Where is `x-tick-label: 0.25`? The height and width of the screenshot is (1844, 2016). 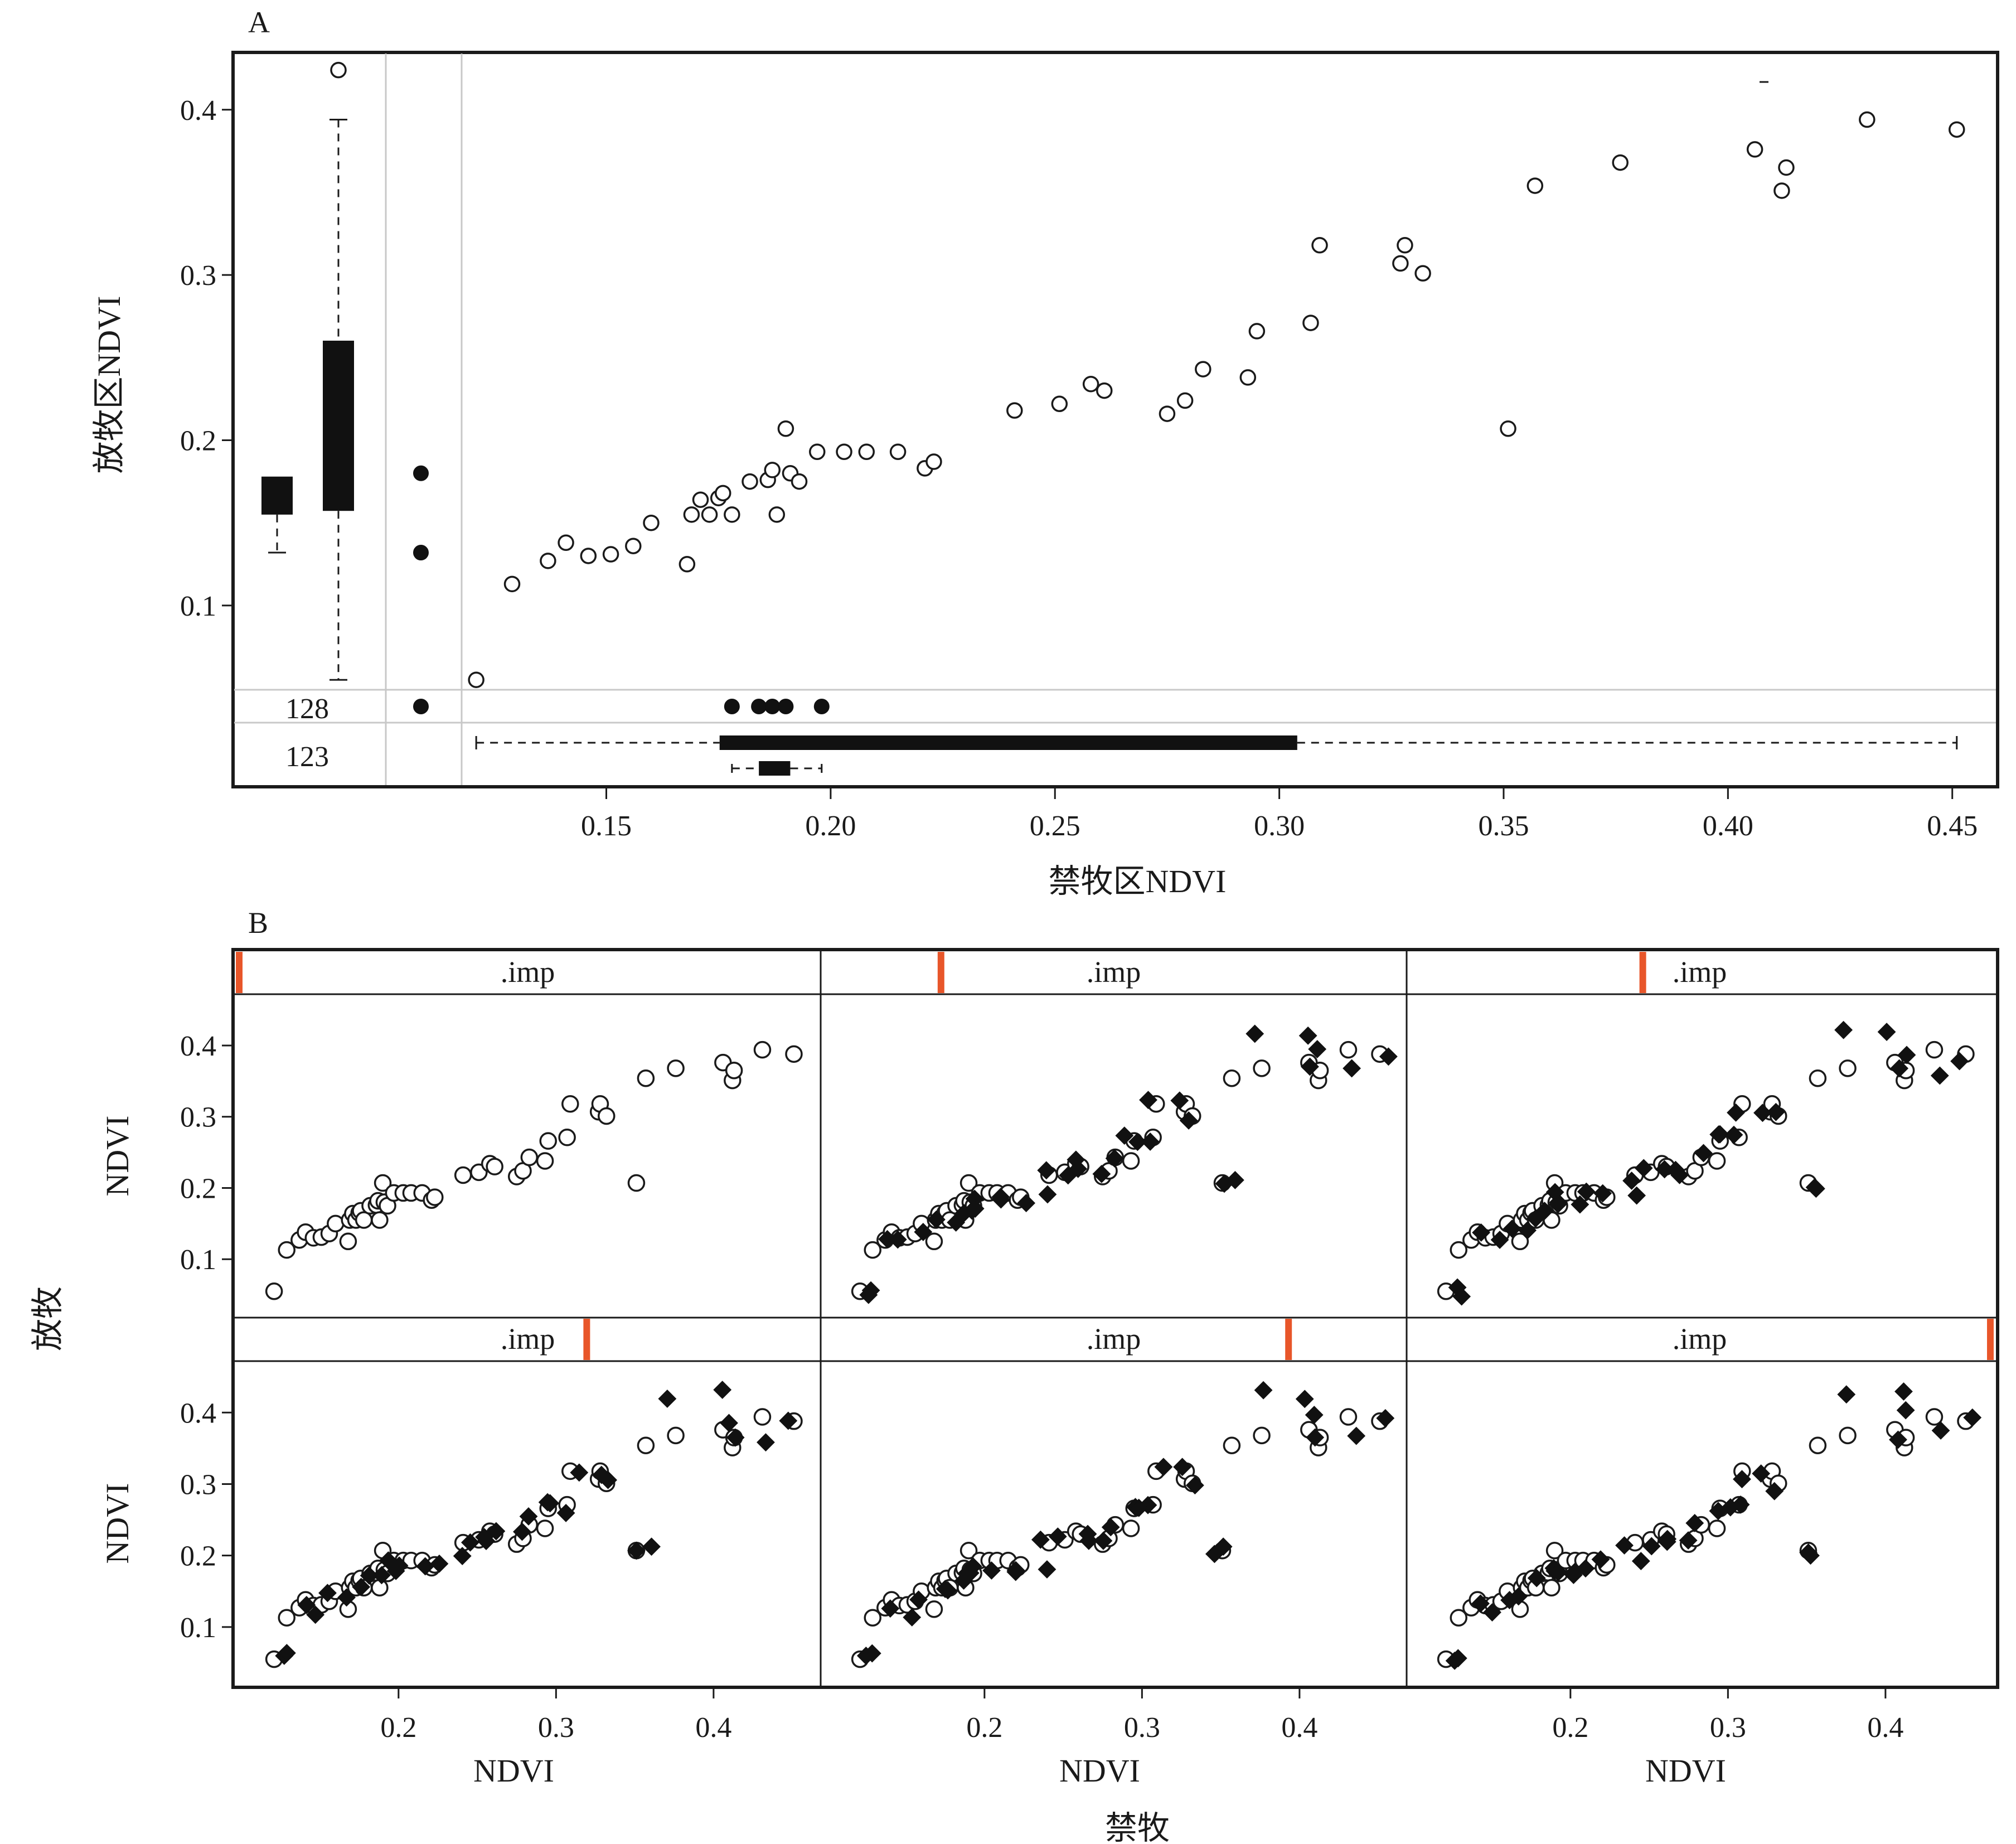
x-tick-label: 0.25 is located at coordinates (1055, 826).